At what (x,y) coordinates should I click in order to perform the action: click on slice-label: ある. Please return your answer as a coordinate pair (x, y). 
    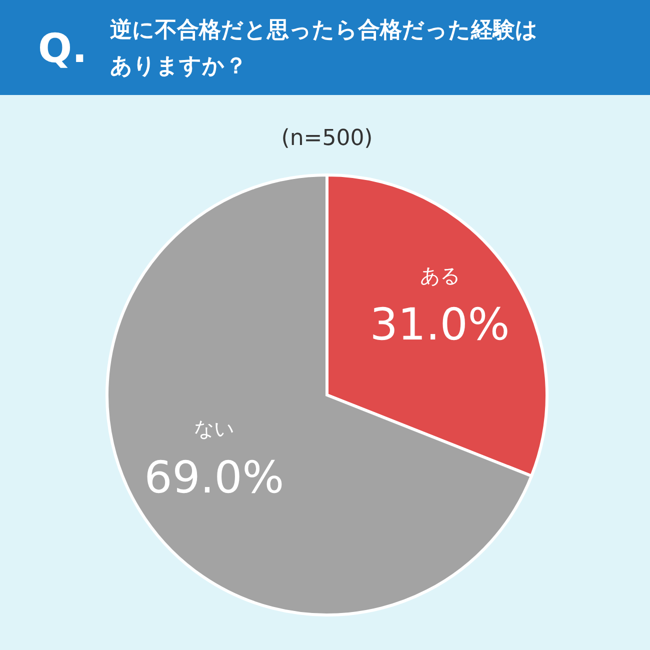
    Looking at the image, I should click on (440, 275).